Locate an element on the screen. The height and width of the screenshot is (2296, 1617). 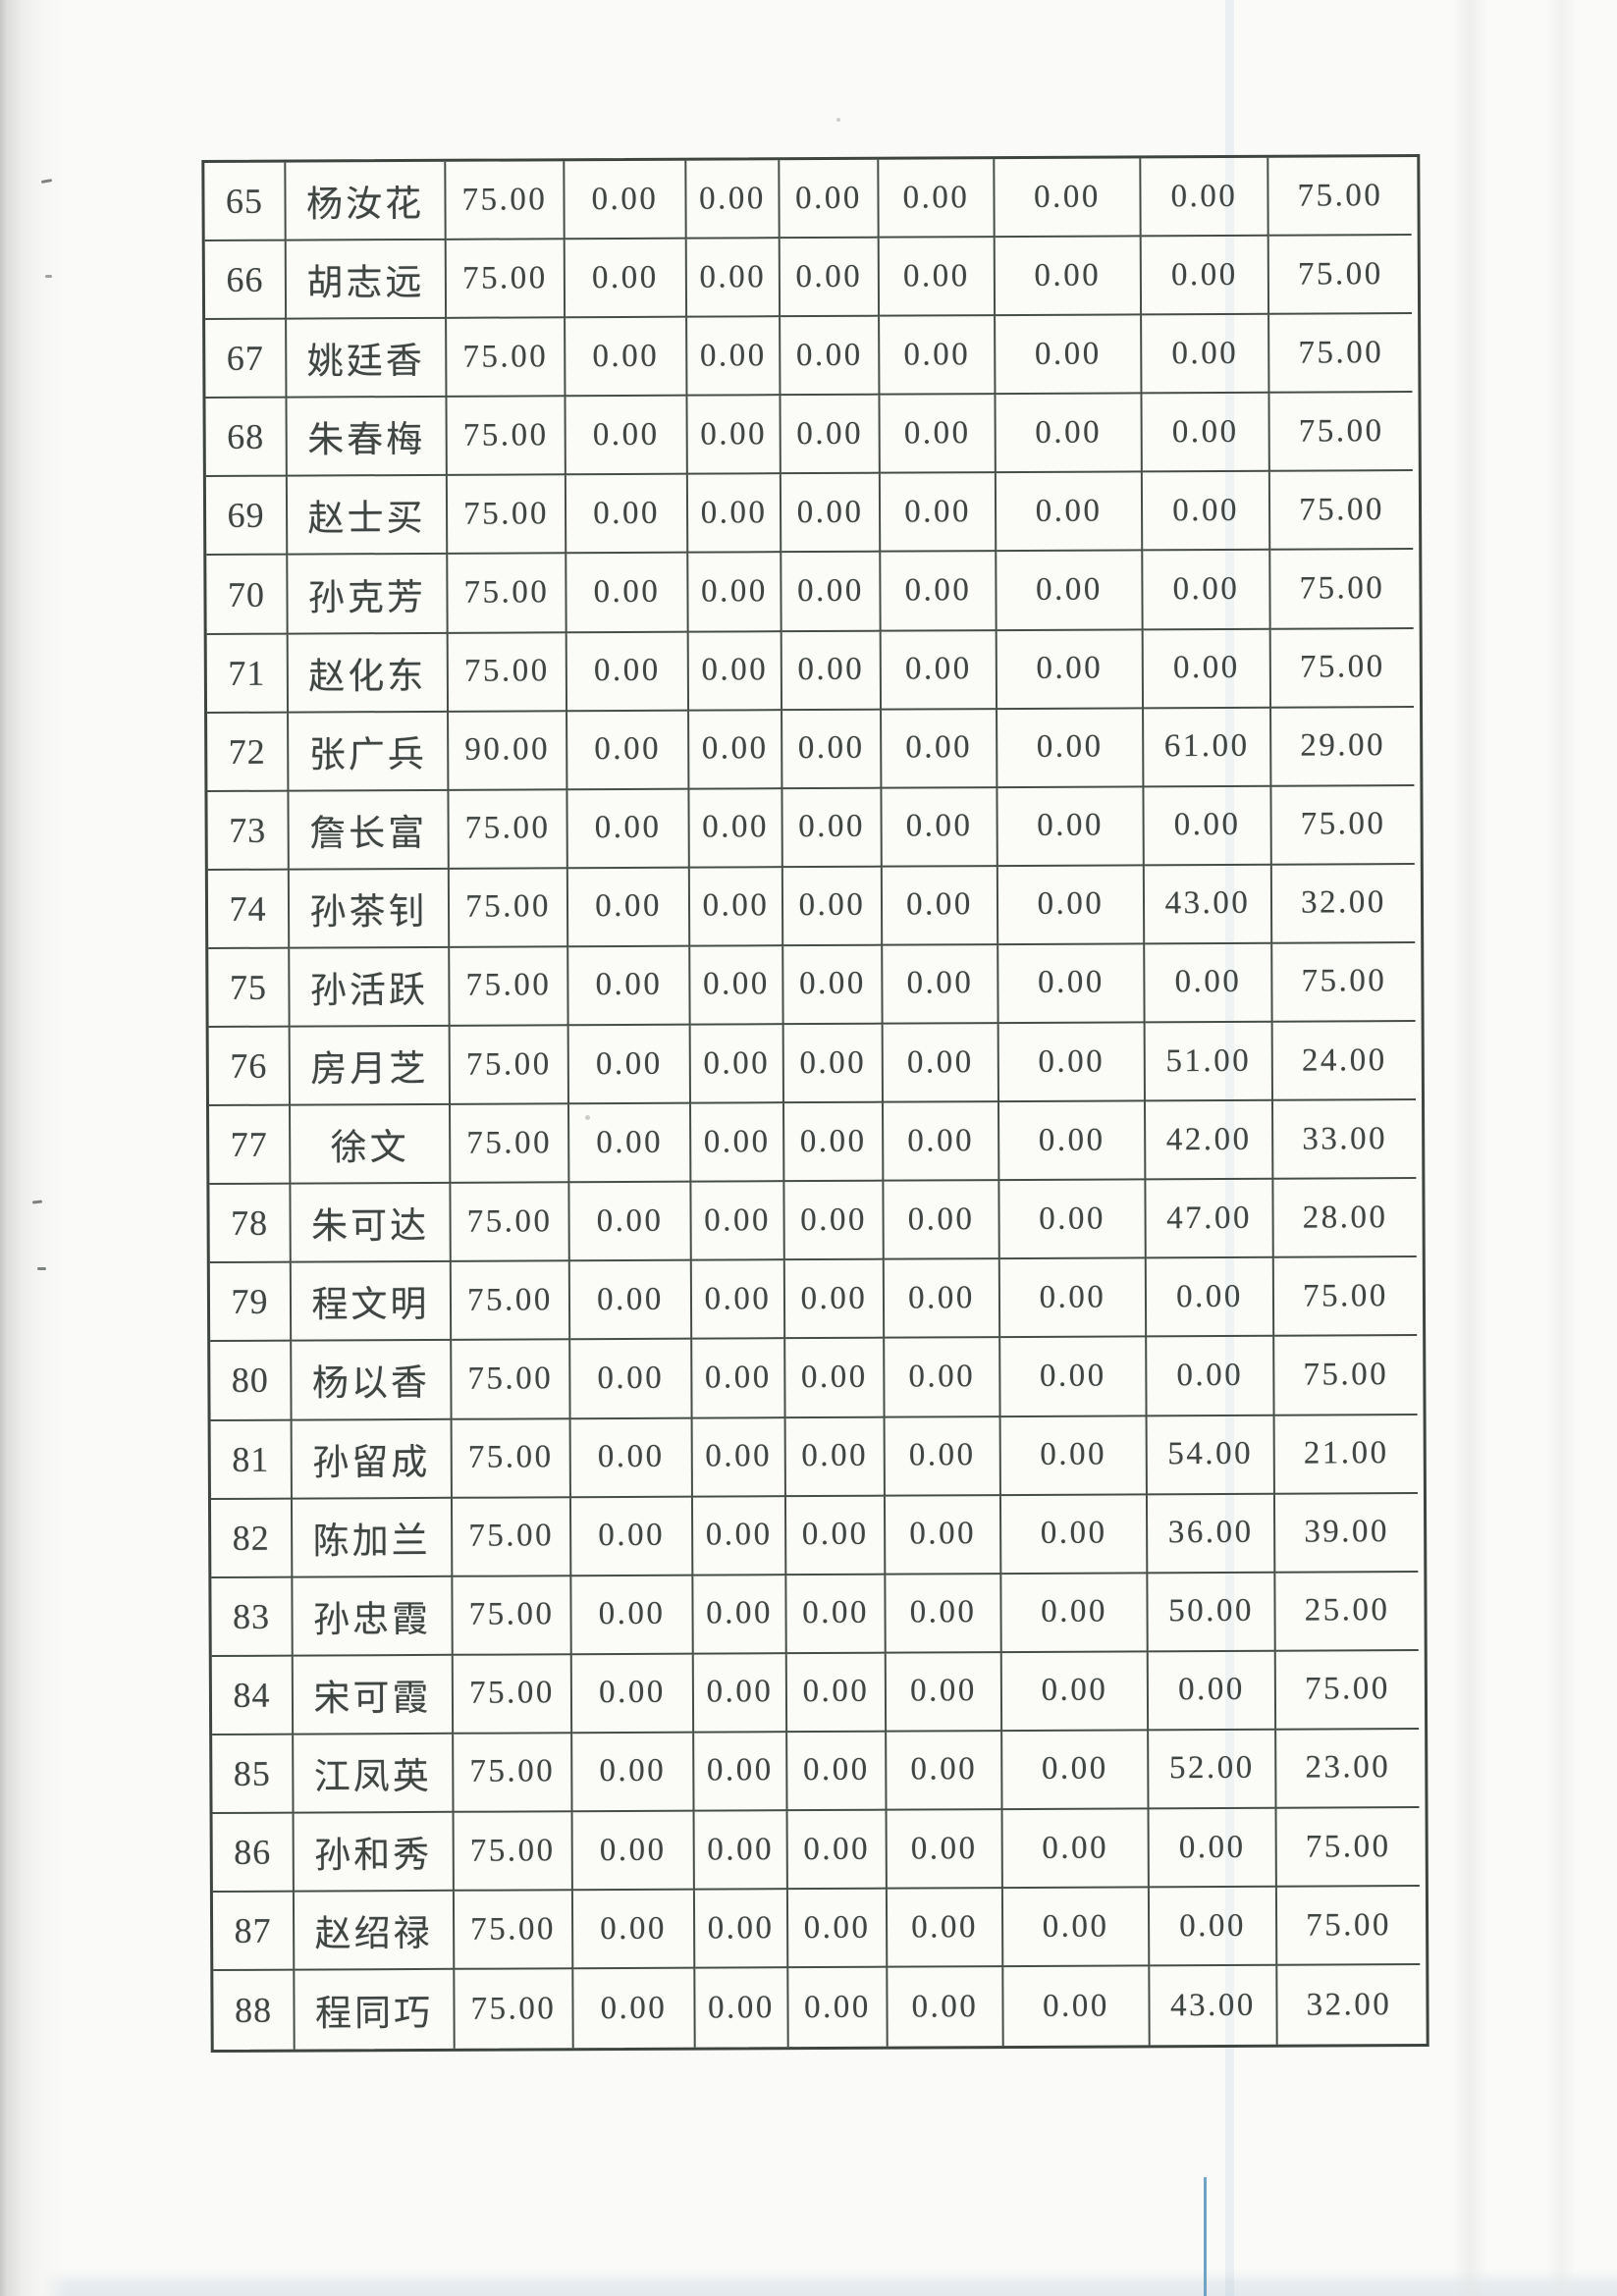
row-number-cell: 66 is located at coordinates (246, 280).